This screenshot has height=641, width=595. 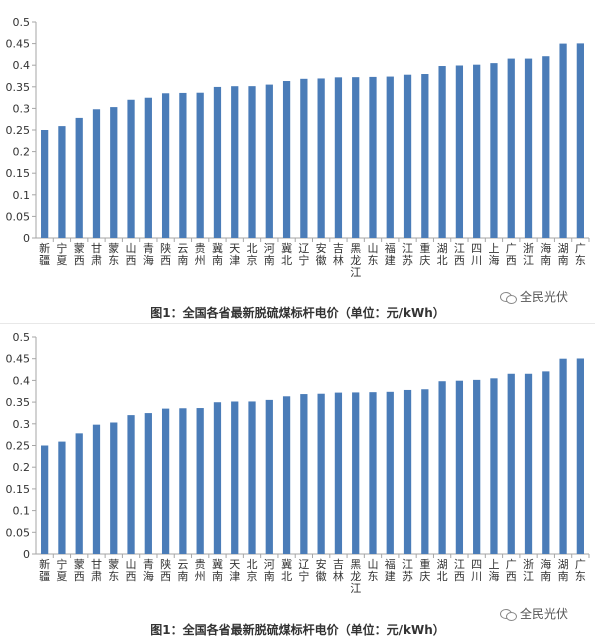 What do you see at coordinates (508, 614) in the screenshot?
I see `wechat-icon` at bounding box center [508, 614].